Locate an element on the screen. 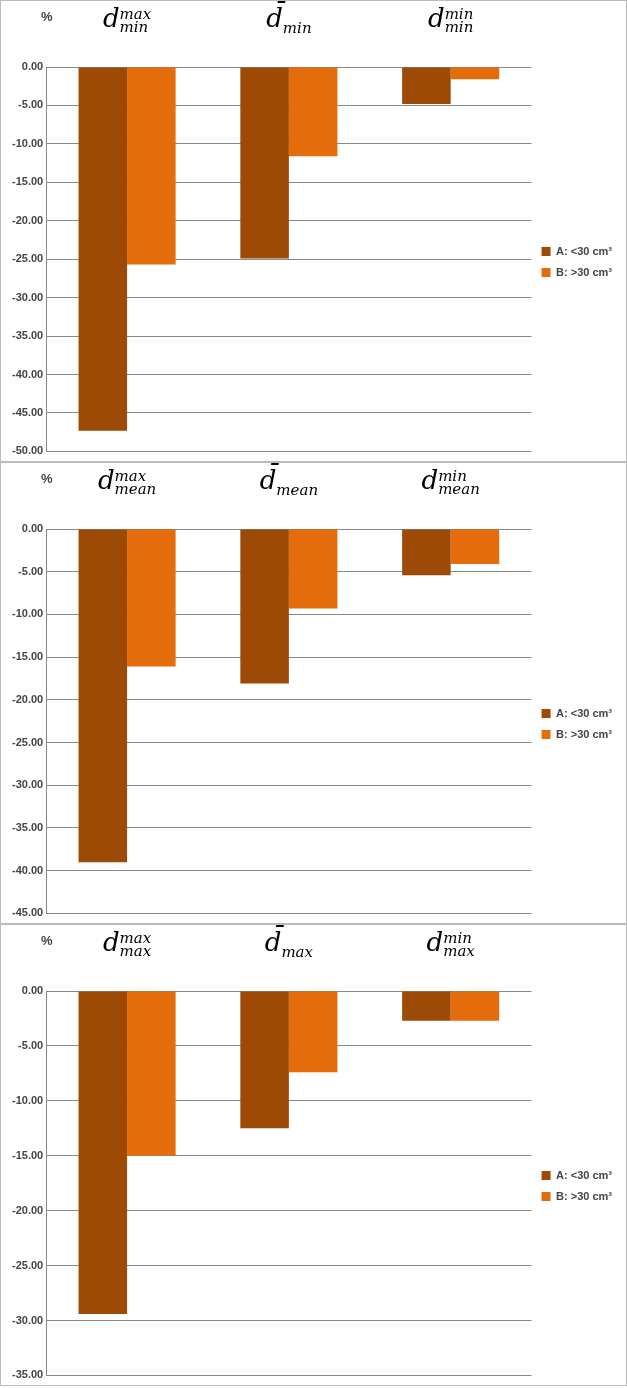  x-tick-label: d̄$_{mean}$ is located at coordinates (289, 482).